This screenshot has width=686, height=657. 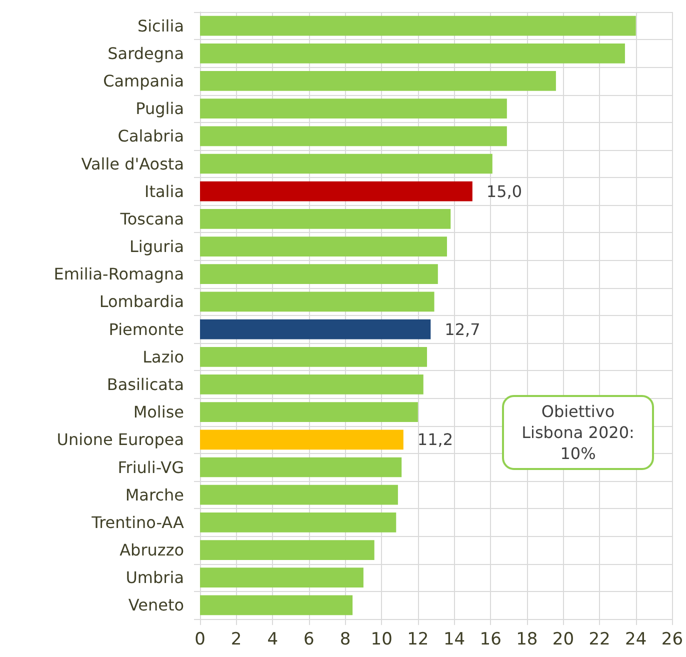 What do you see at coordinates (272, 640) in the screenshot?
I see `x-tick-label: 4` at bounding box center [272, 640].